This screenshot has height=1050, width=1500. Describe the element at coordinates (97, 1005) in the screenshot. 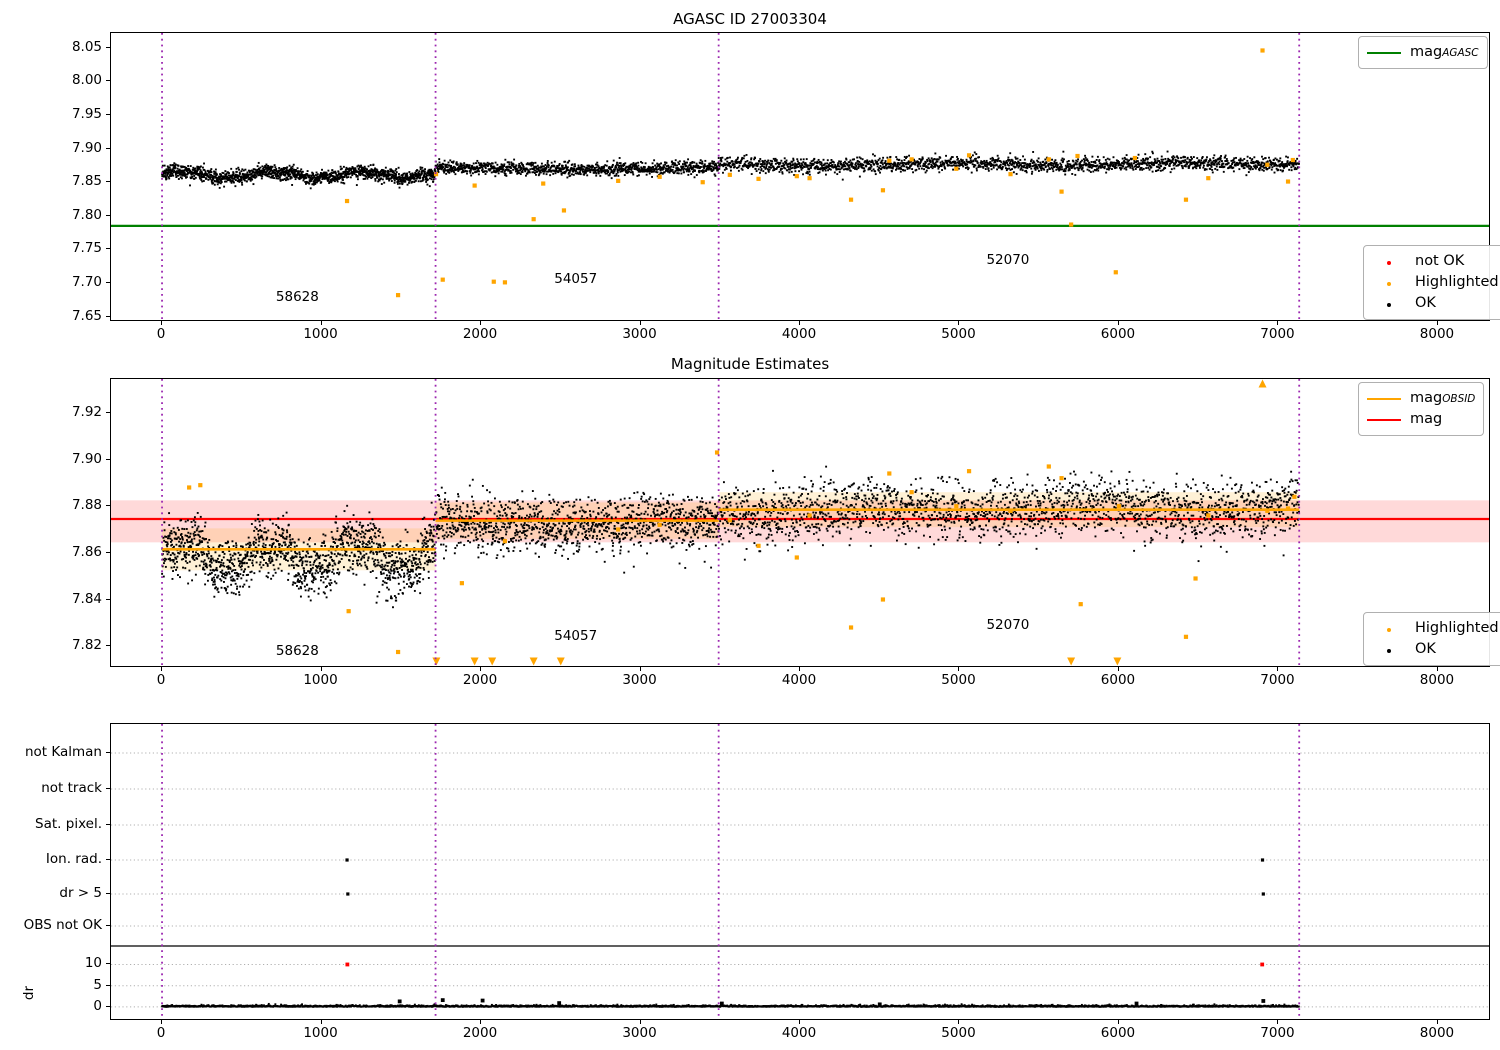

I see `dr-tick-label: 0` at that location.